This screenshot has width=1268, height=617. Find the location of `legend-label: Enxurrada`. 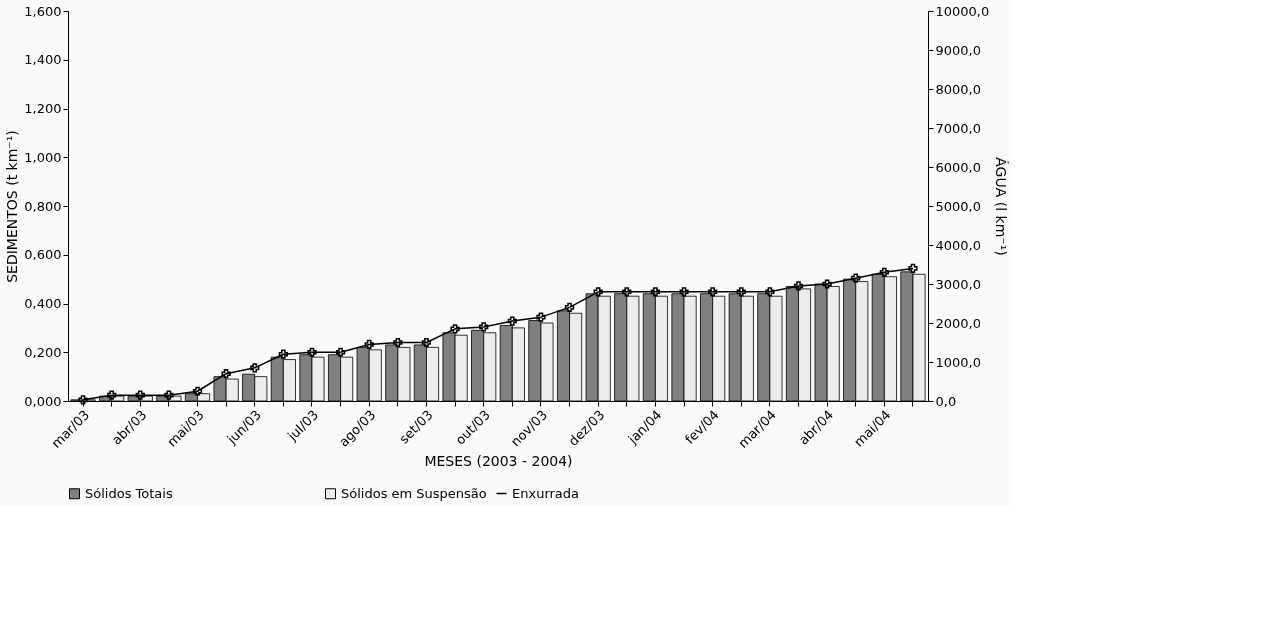

legend-label: Enxurrada is located at coordinates (546, 493).